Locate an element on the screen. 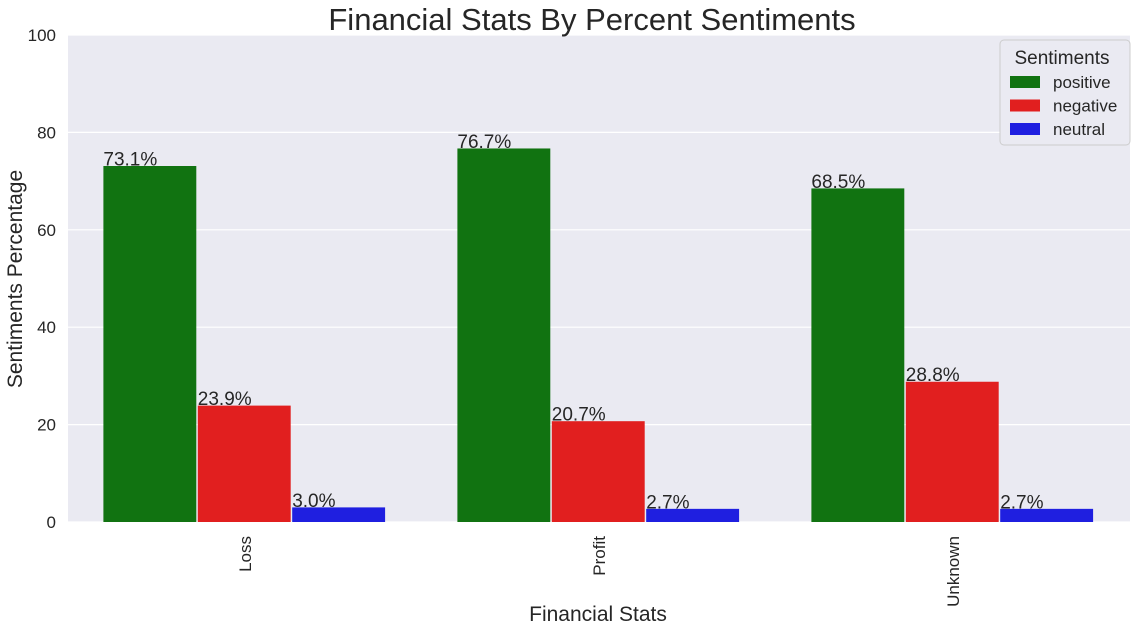 The height and width of the screenshot is (631, 1137). legend-items: positive negative neutral is located at coordinates (1063, 106).